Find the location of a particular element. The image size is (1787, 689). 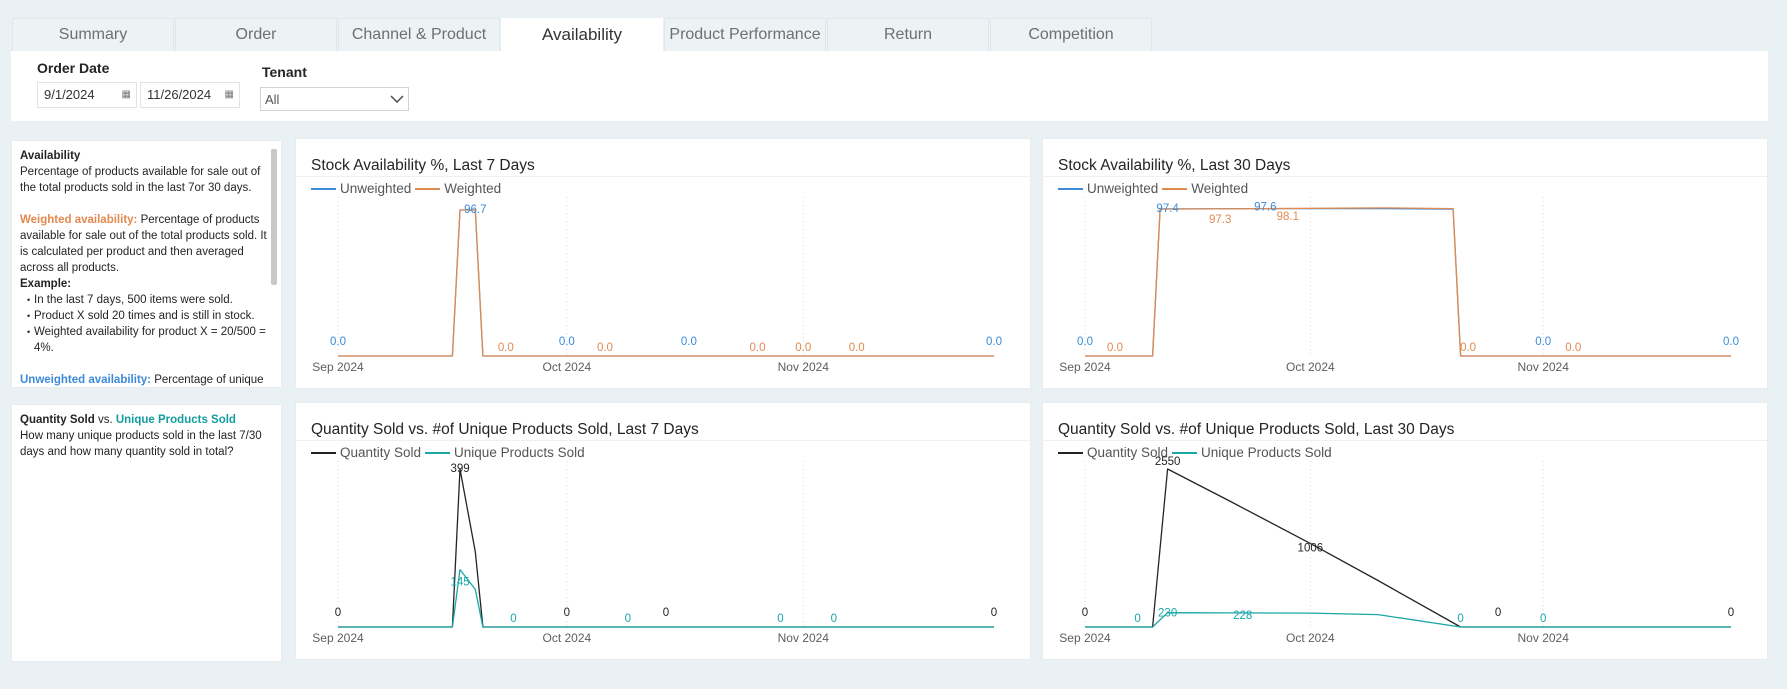

description-scrollbar is located at coordinates (274, 217).